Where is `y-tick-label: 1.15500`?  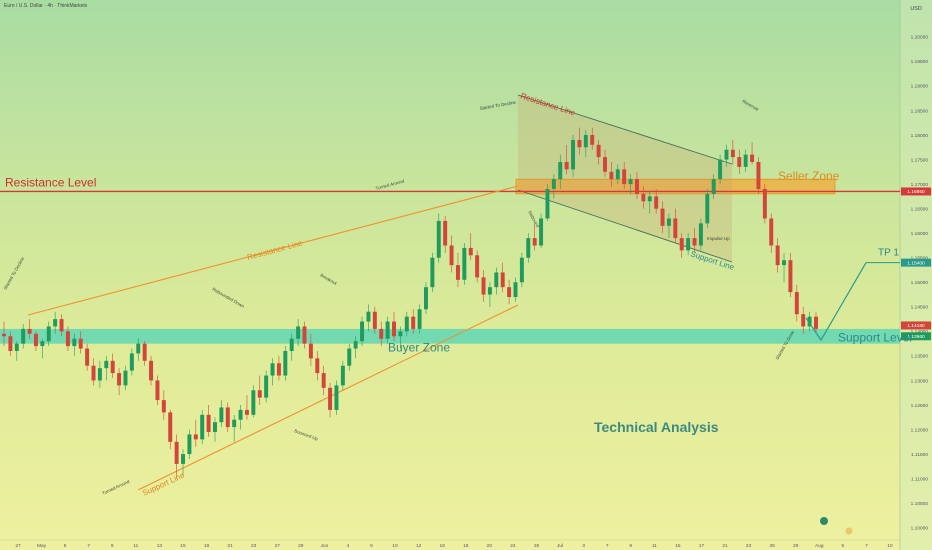 y-tick-label: 1.15500 is located at coordinates (920, 259).